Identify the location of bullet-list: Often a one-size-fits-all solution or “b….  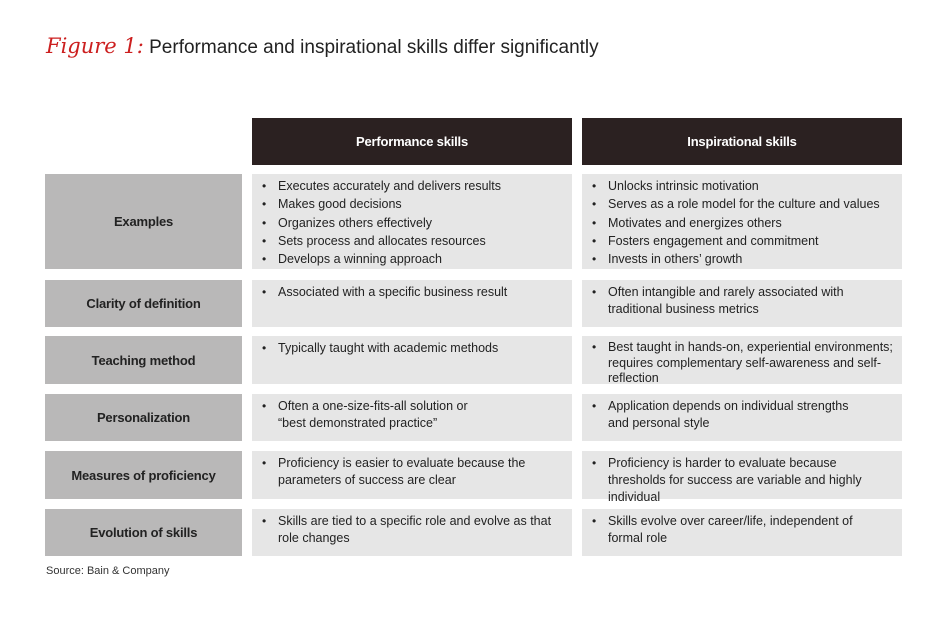
(413, 415).